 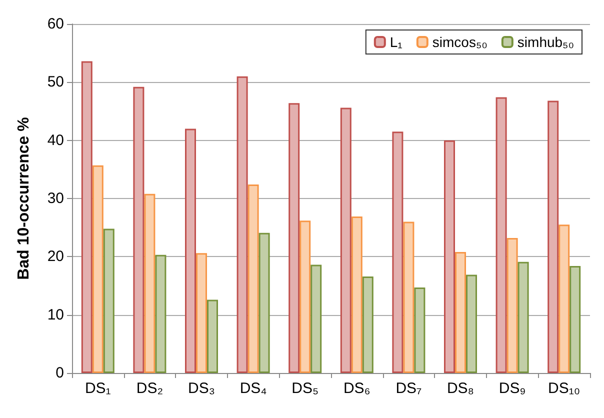 What do you see at coordinates (55, 24) in the screenshot?
I see `y-tick-label: 60` at bounding box center [55, 24].